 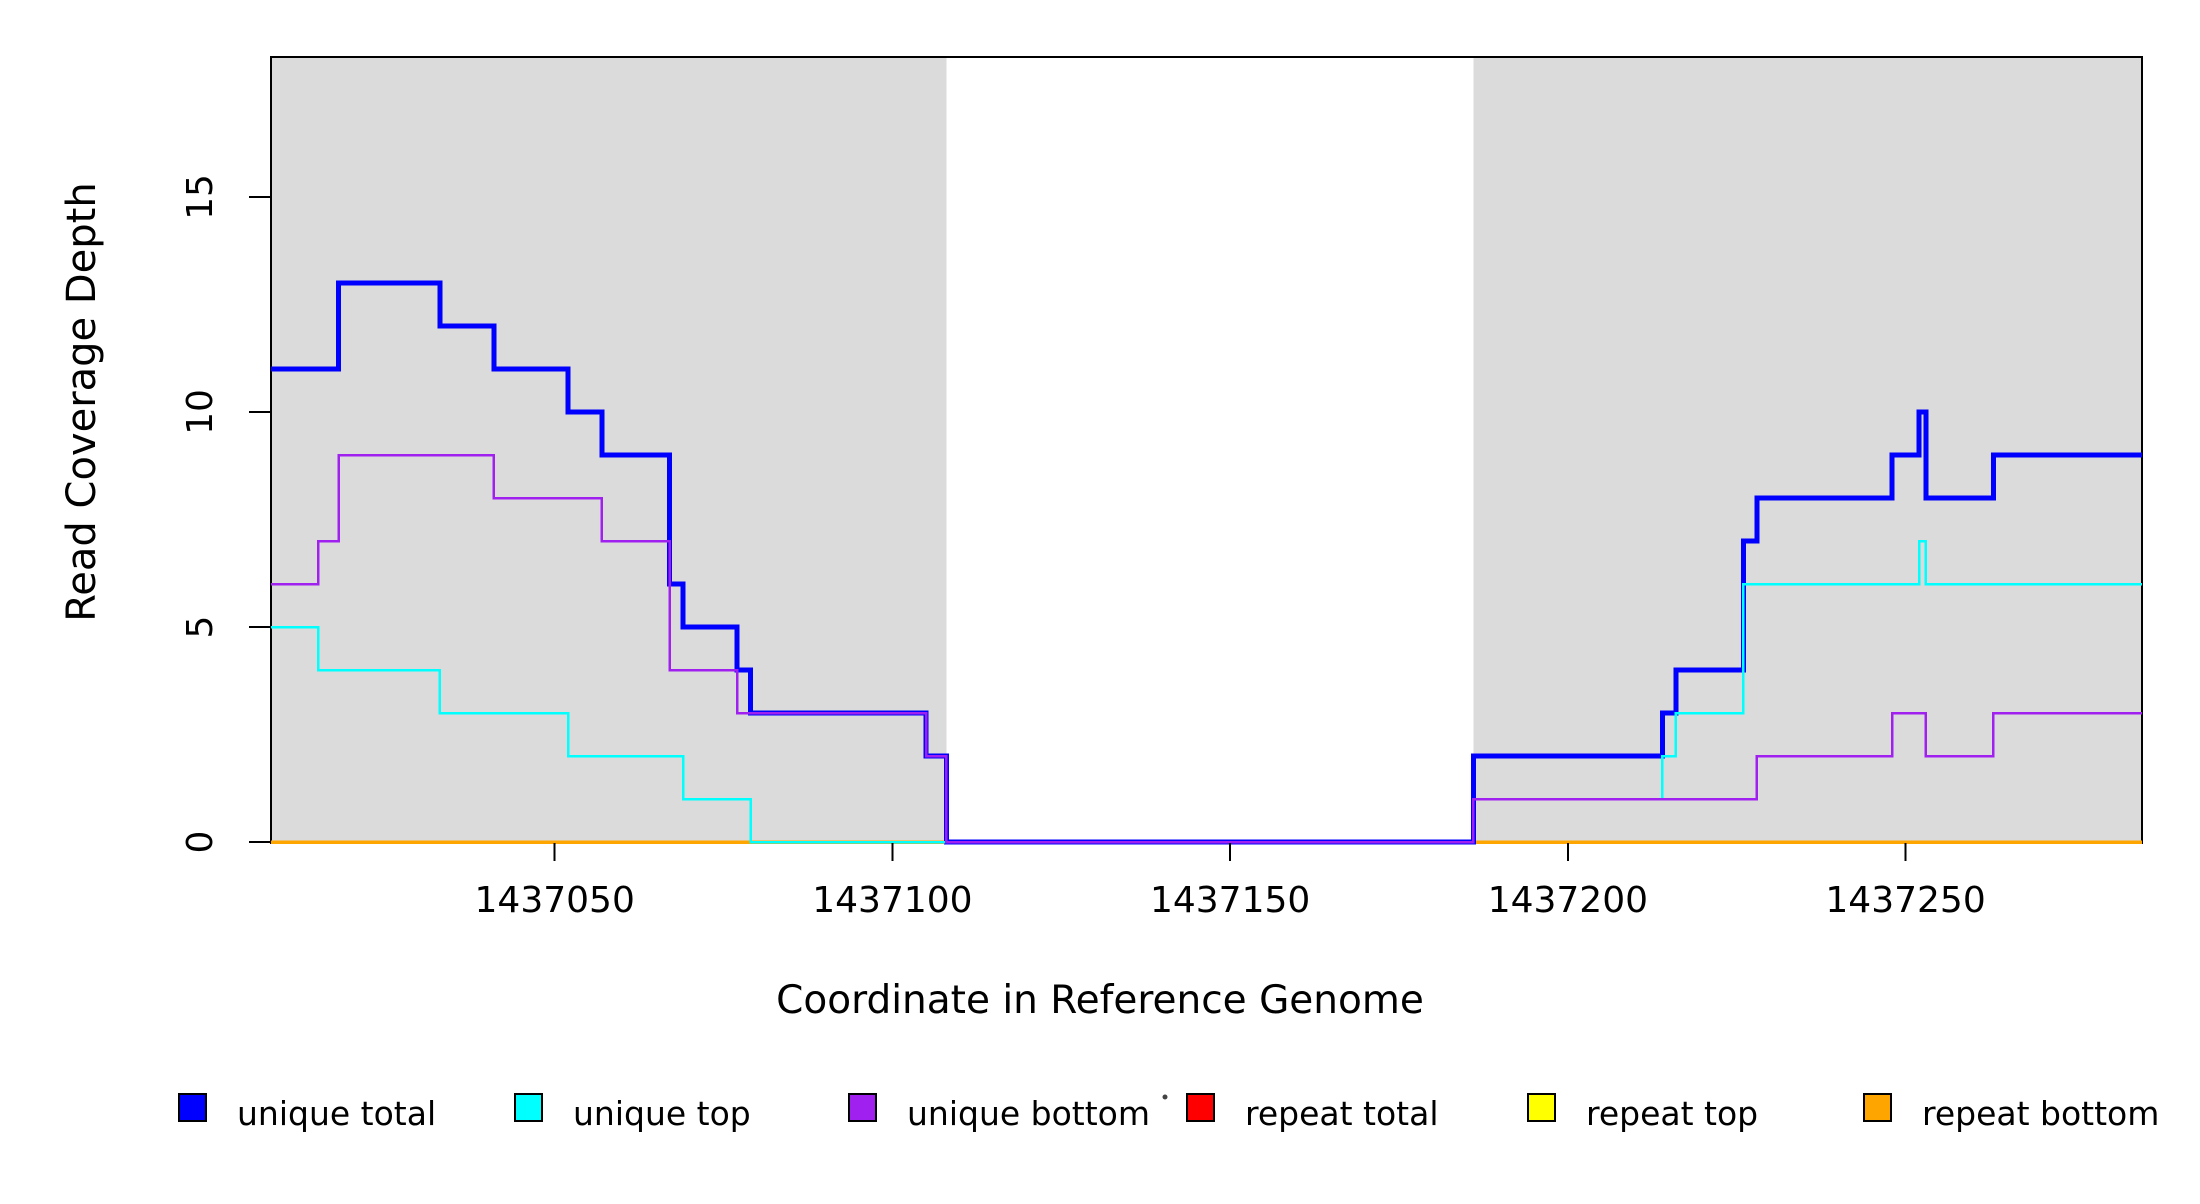 I want to click on legend-label: unique total, so click(x=336, y=1113).